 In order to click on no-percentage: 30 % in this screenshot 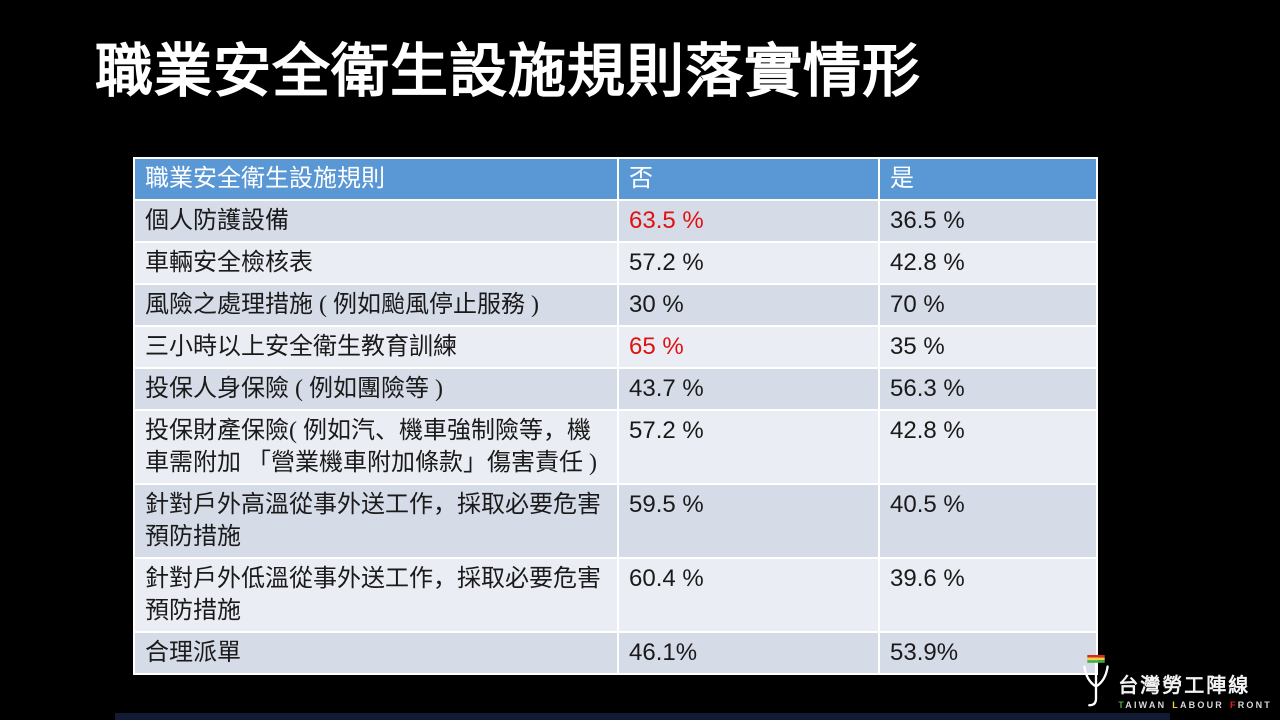, I will do `click(749, 305)`.